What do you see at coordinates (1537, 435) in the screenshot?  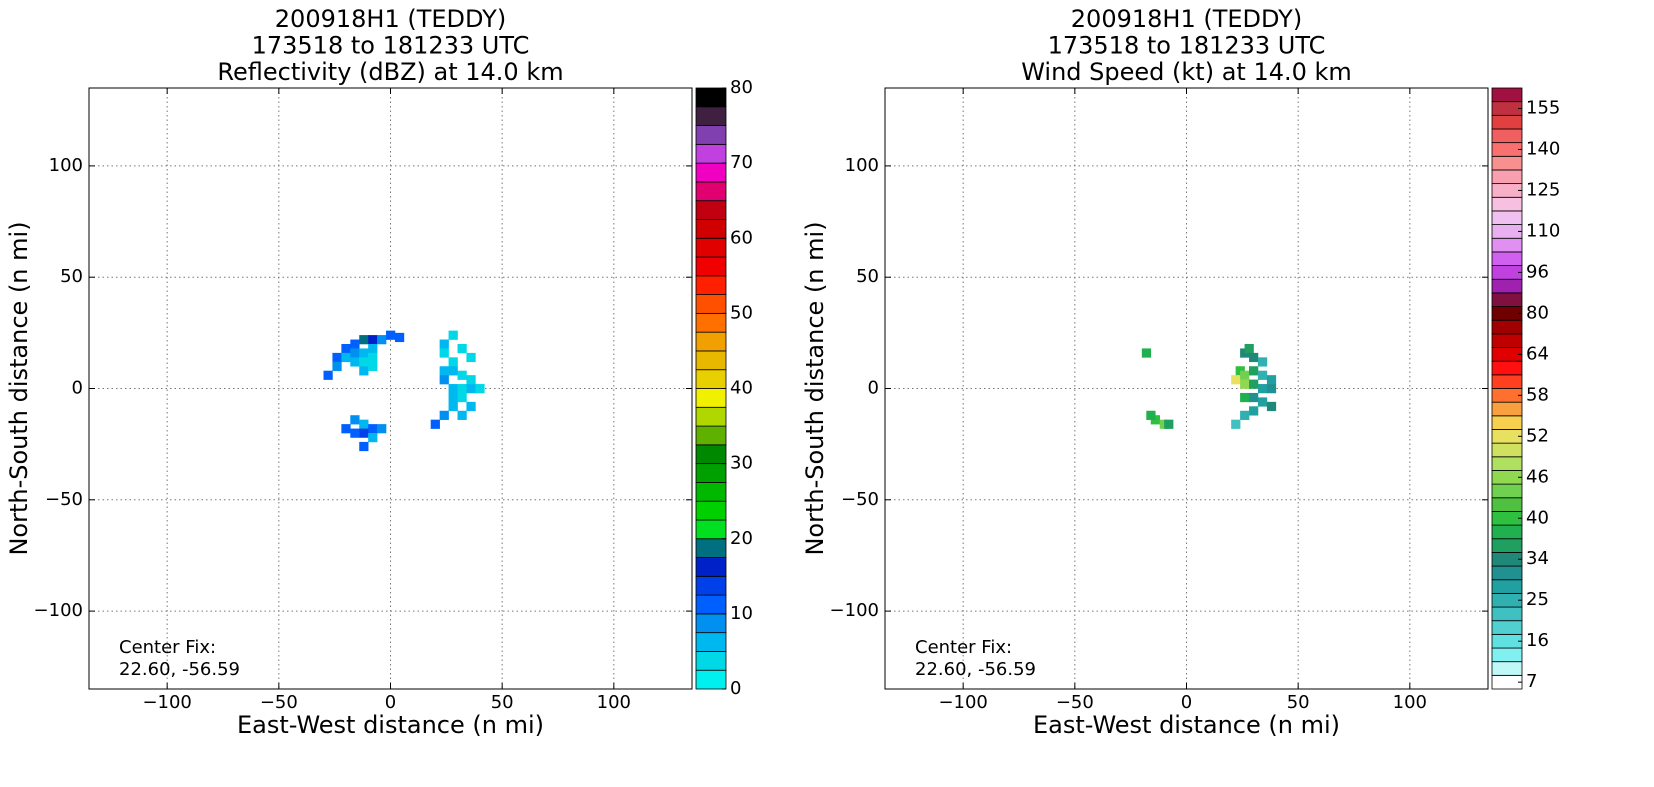 I see `colorbar-tick-label: 52` at bounding box center [1537, 435].